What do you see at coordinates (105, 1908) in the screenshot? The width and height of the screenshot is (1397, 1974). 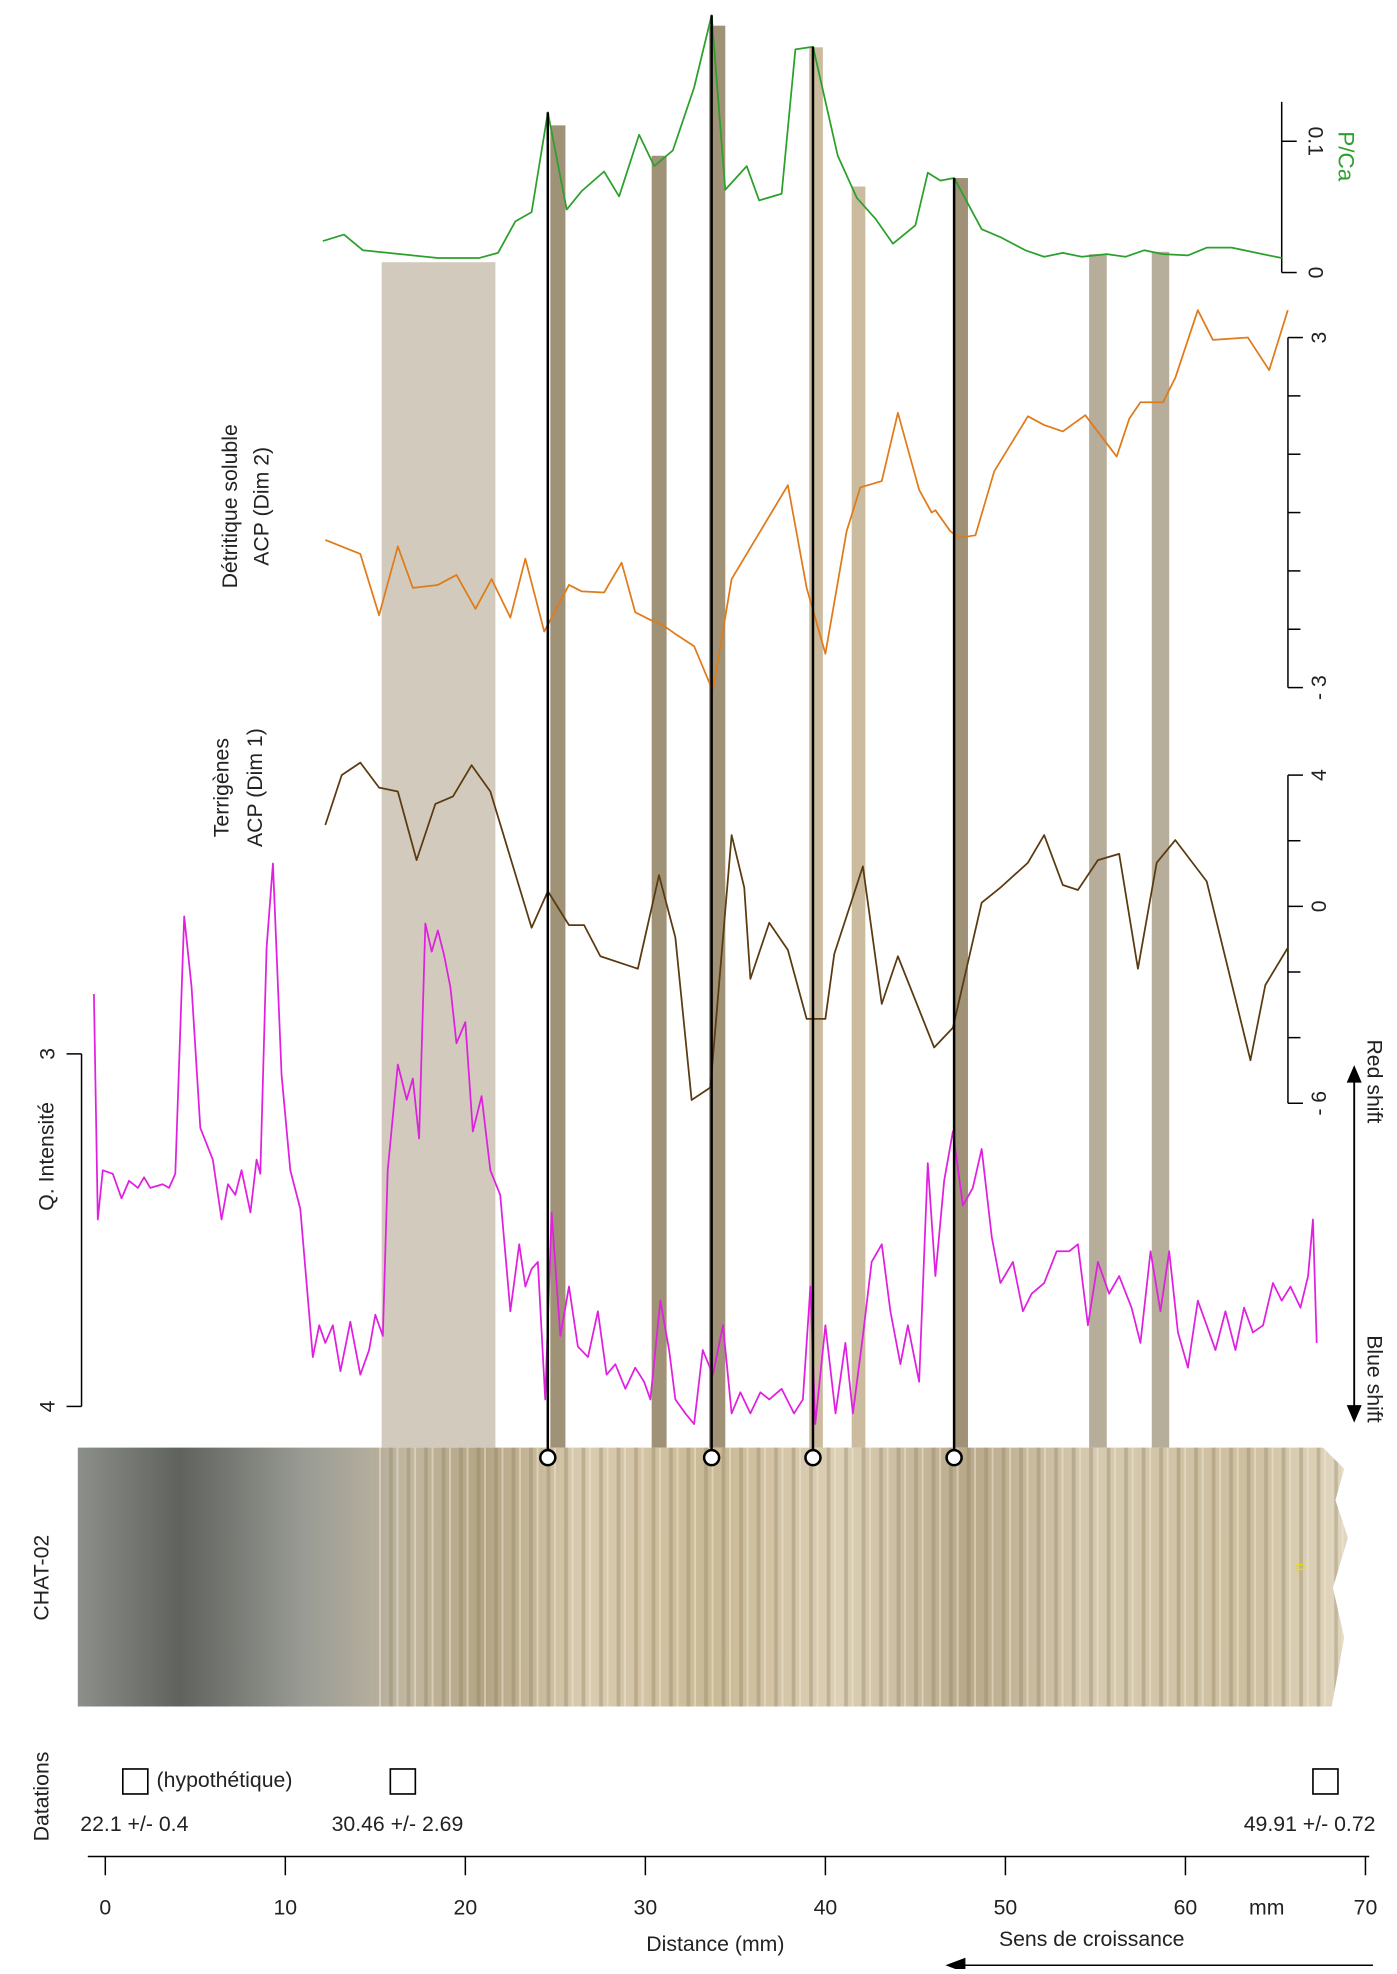 I see `x-tick-label: 0` at bounding box center [105, 1908].